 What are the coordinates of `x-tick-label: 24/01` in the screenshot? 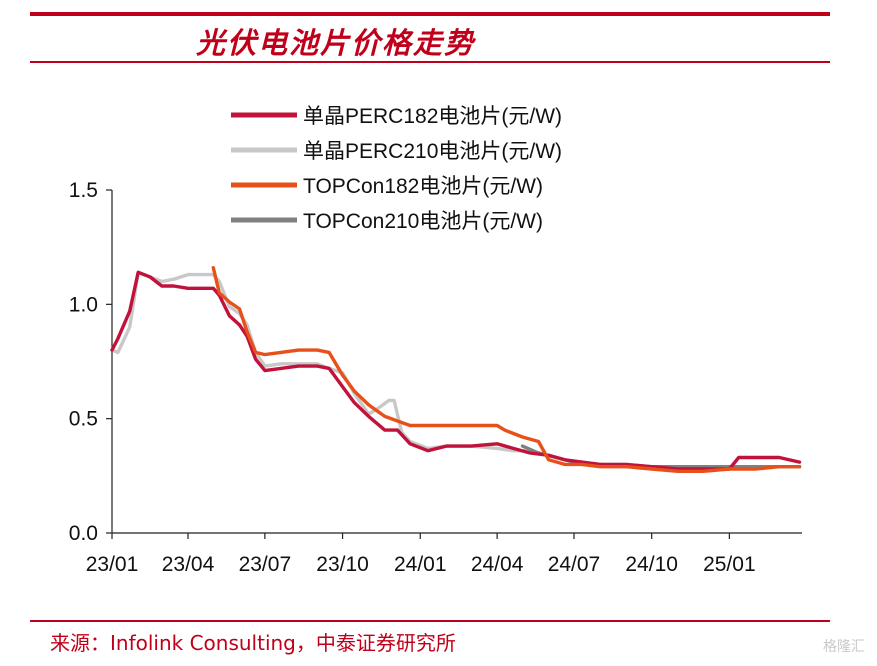 It's located at (420, 564).